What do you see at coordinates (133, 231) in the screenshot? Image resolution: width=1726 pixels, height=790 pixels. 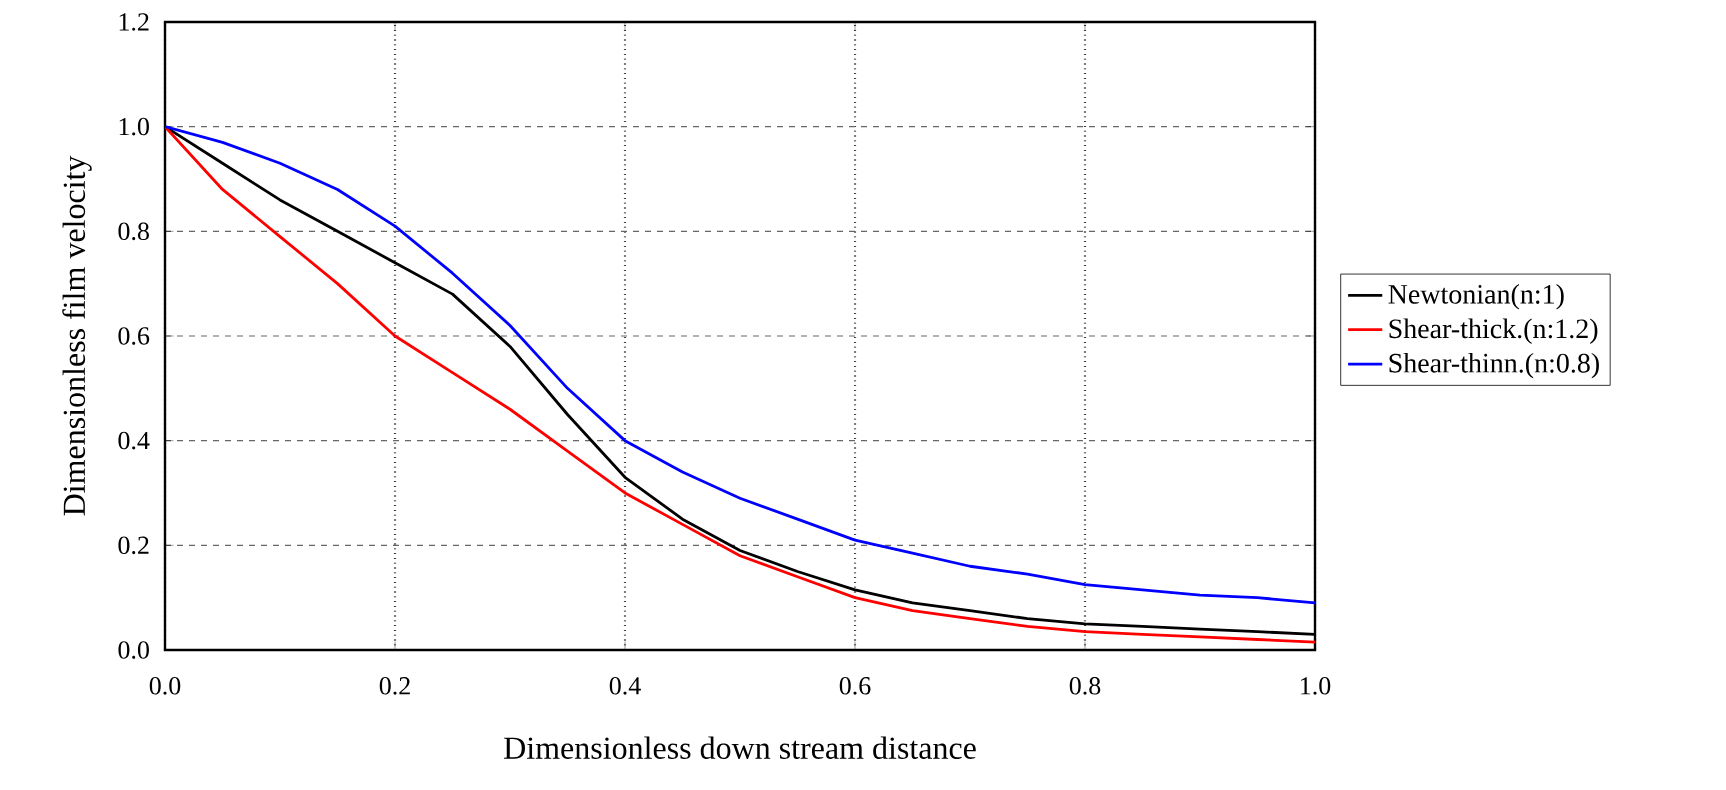 I see `y-tick-label: 0.8` at bounding box center [133, 231].